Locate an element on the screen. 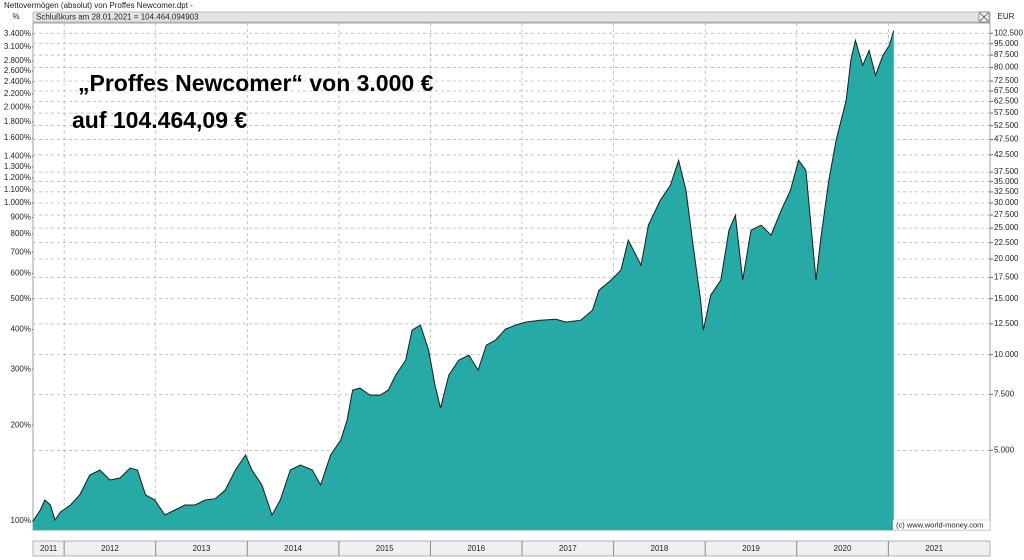 The height and width of the screenshot is (560, 1024). y-tick-label: 800% is located at coordinates (21, 233).